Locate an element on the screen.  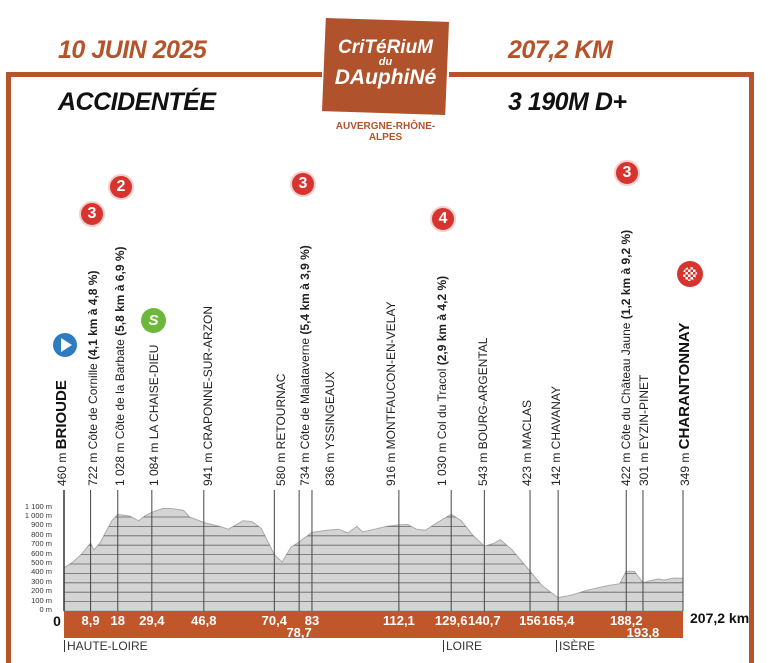
climb-category-badge: 2 is located at coordinates (121, 187).